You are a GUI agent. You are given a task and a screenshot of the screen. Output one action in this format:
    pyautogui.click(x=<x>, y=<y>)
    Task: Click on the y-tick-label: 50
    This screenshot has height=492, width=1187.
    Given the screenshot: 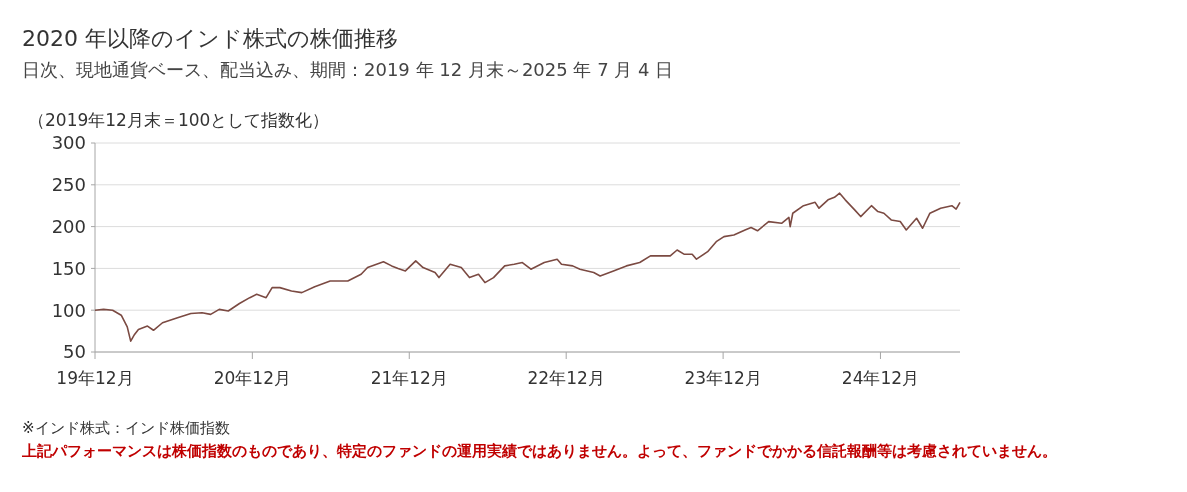 What is the action you would take?
    pyautogui.click(x=74, y=352)
    